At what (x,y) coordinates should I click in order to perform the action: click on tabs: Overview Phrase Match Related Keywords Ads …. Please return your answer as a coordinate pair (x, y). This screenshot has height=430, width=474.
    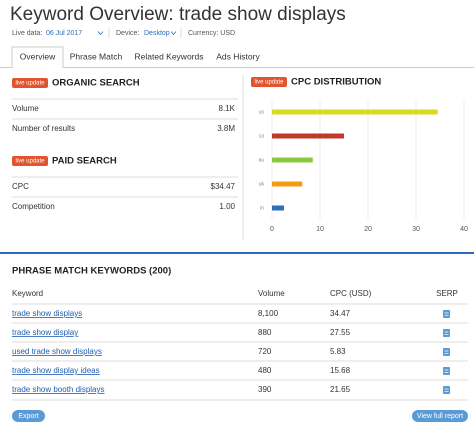
    Looking at the image, I should click on (140, 56).